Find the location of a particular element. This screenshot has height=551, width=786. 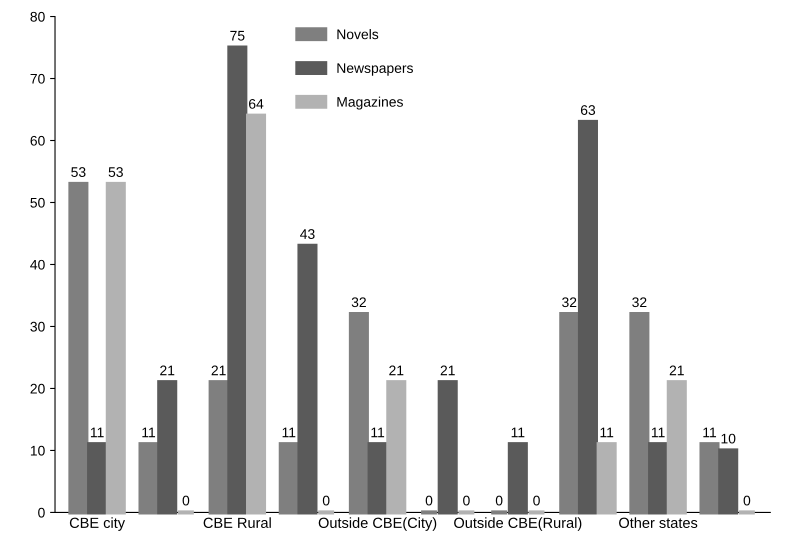

data-label: 63 is located at coordinates (588, 110).